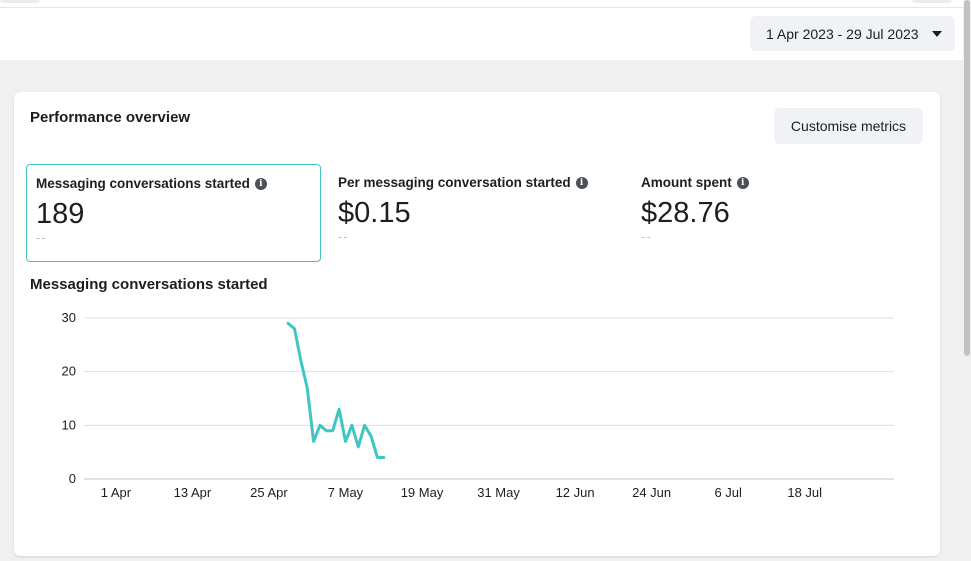  What do you see at coordinates (69, 317) in the screenshot?
I see `y-tick-label: 30` at bounding box center [69, 317].